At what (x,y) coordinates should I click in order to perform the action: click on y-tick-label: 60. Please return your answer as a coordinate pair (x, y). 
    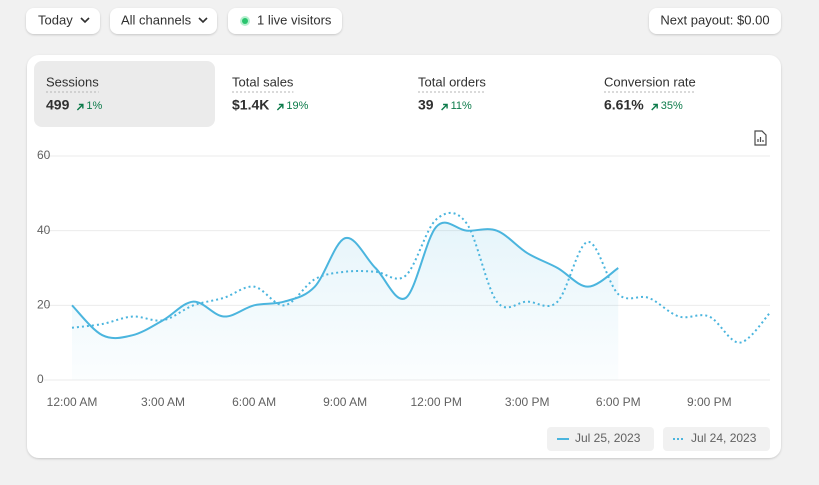
    Looking at the image, I should click on (44, 155).